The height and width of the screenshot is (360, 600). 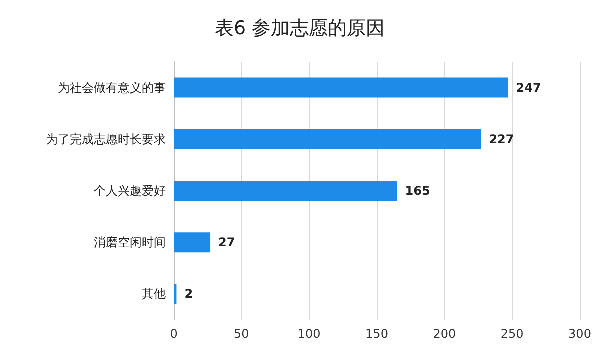 I want to click on x-tick-label: 100, so click(x=309, y=334).